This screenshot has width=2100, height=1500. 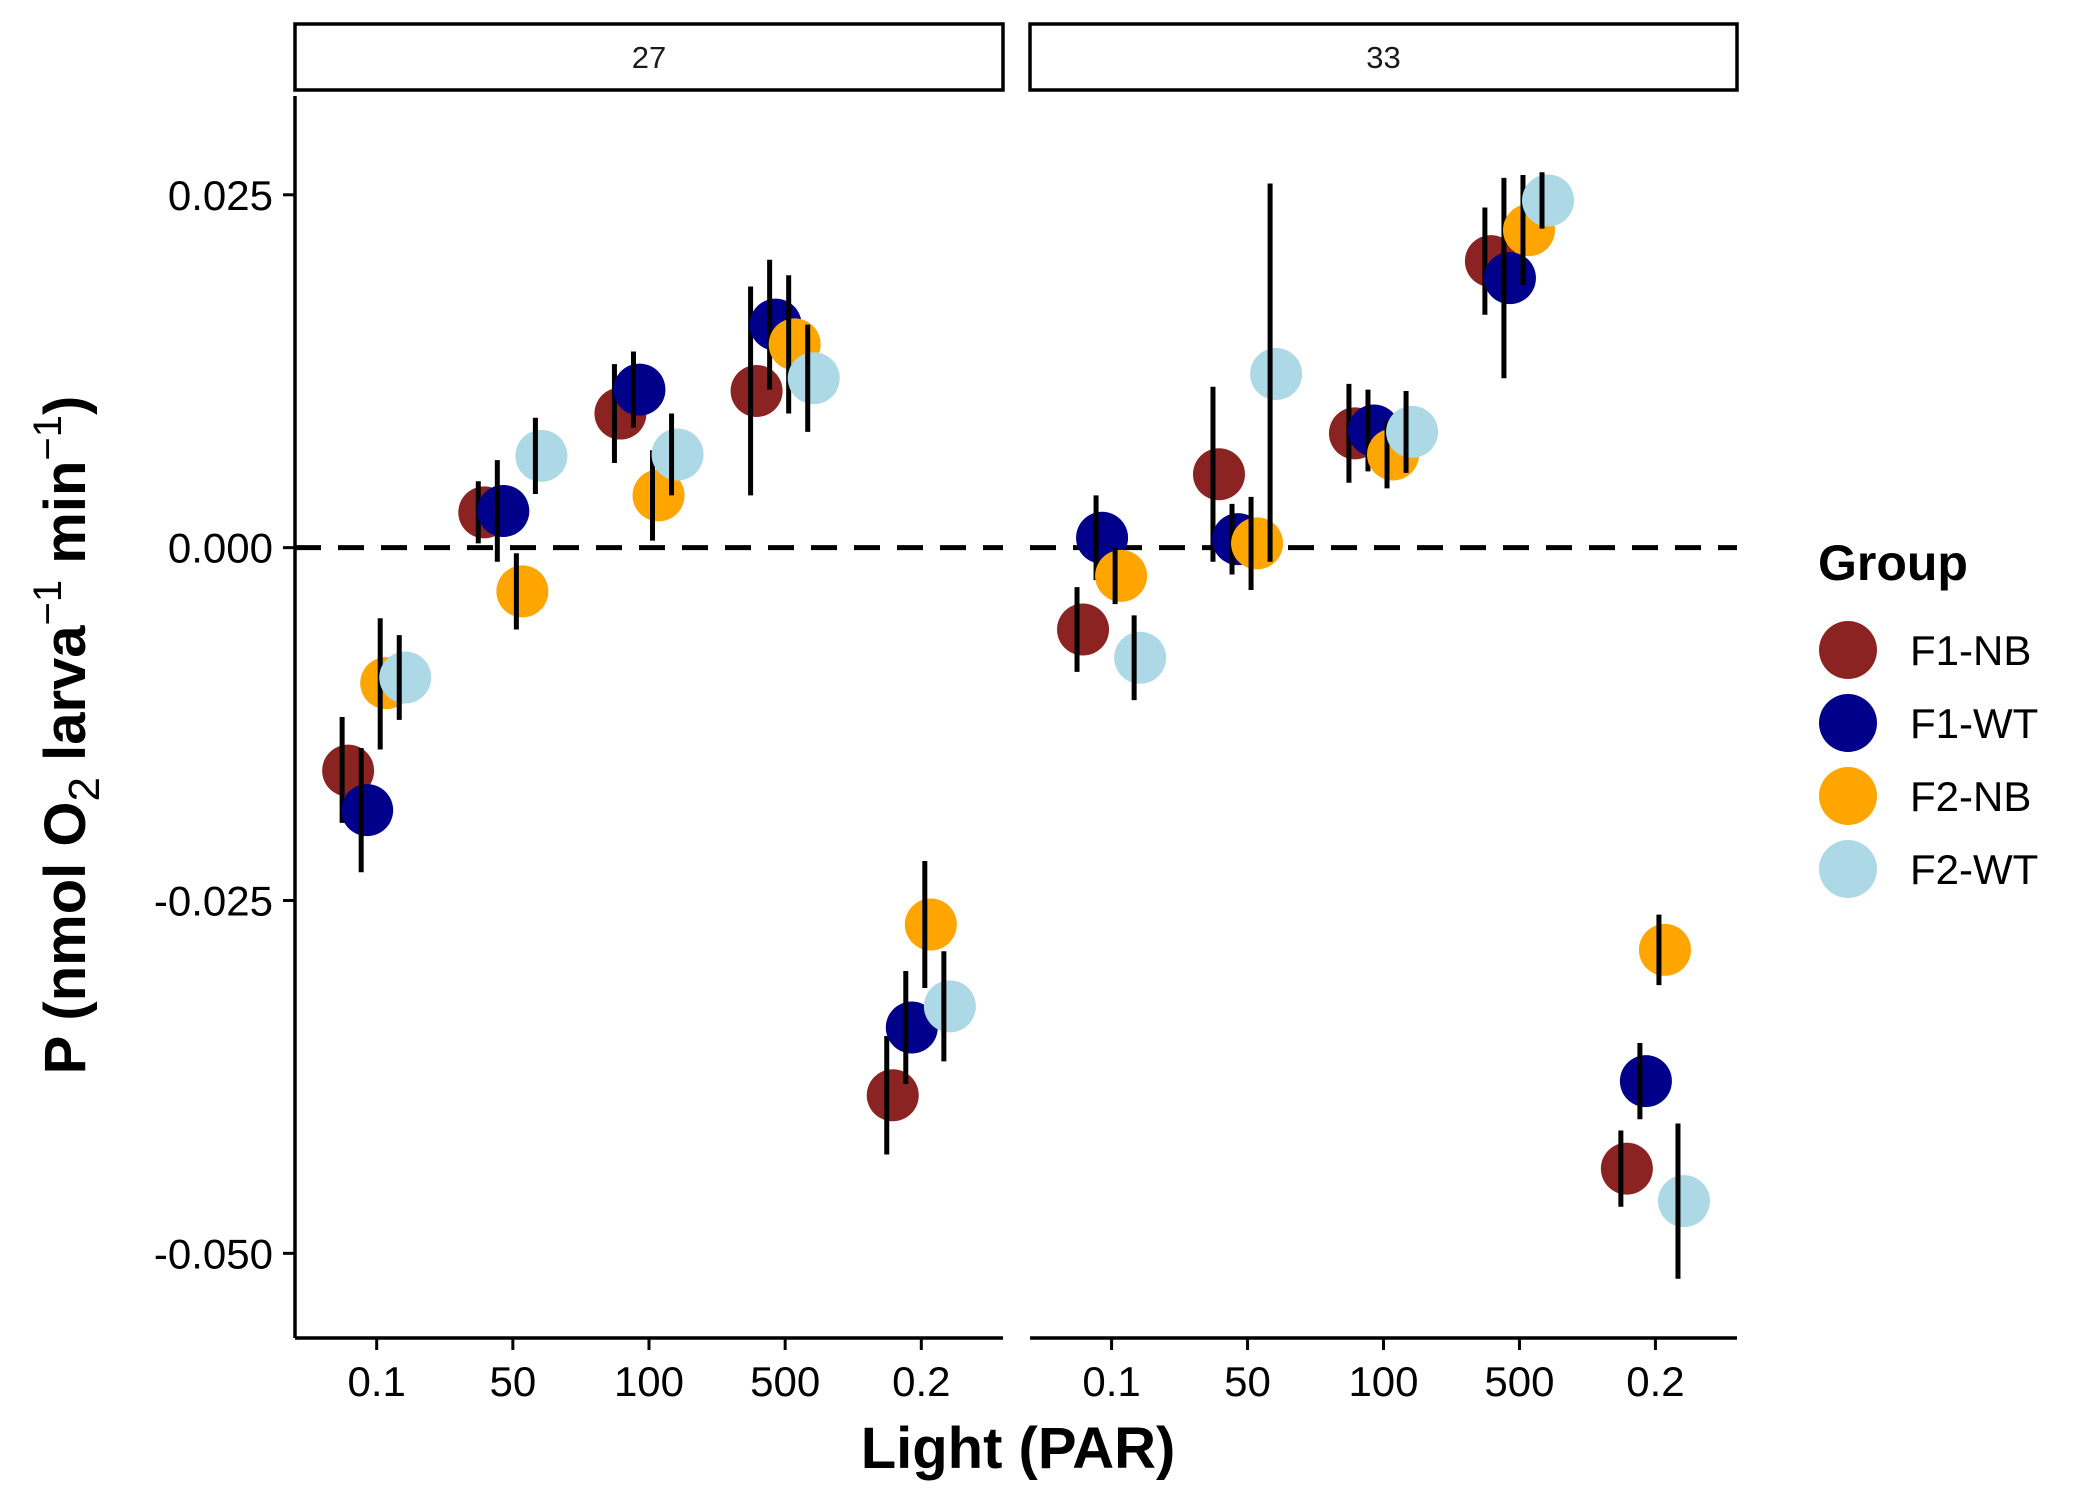 What do you see at coordinates (65, 938) in the screenshot?
I see `y-axis-title-base: P (nmol O` at bounding box center [65, 938].